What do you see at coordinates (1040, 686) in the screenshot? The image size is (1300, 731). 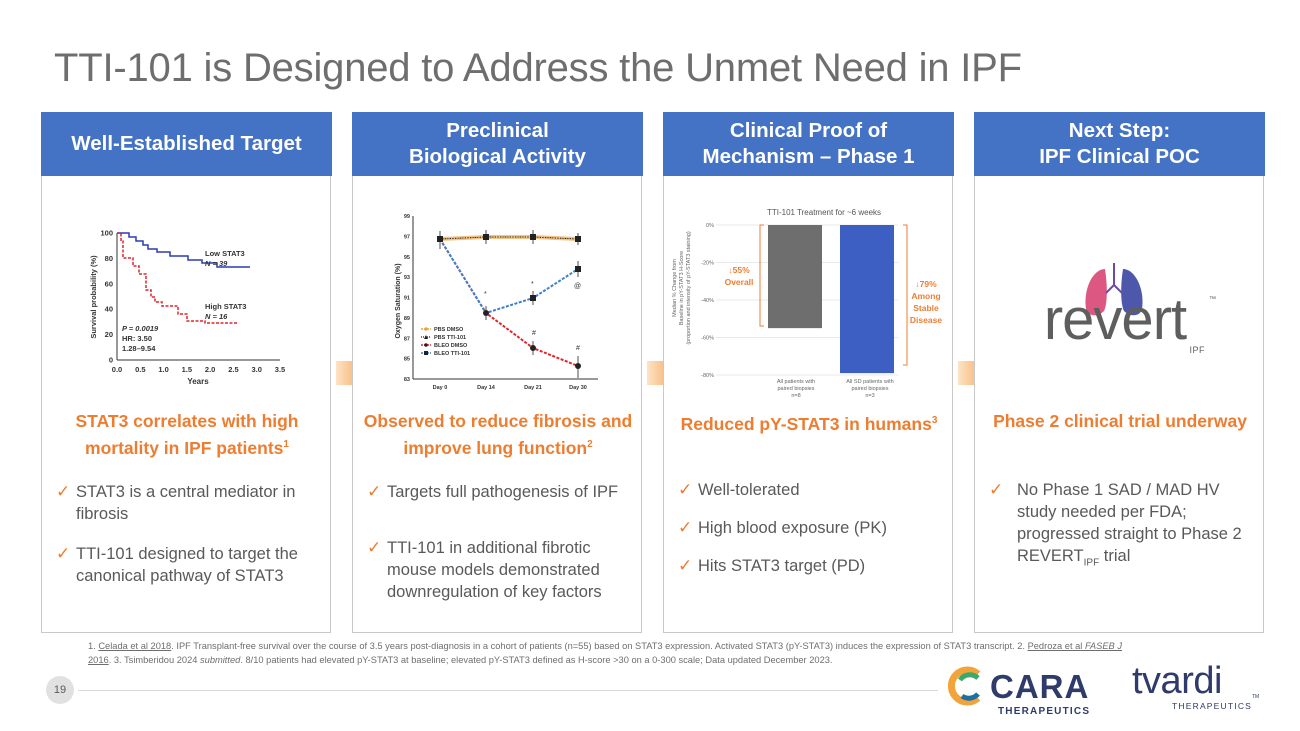 I see `cara-wordmark: CARA` at bounding box center [1040, 686].